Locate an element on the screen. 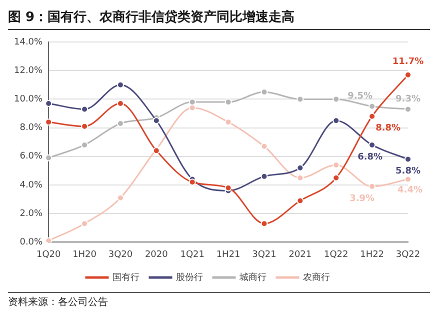 The image size is (438, 328). x-tick-label: 2020 is located at coordinates (156, 255).